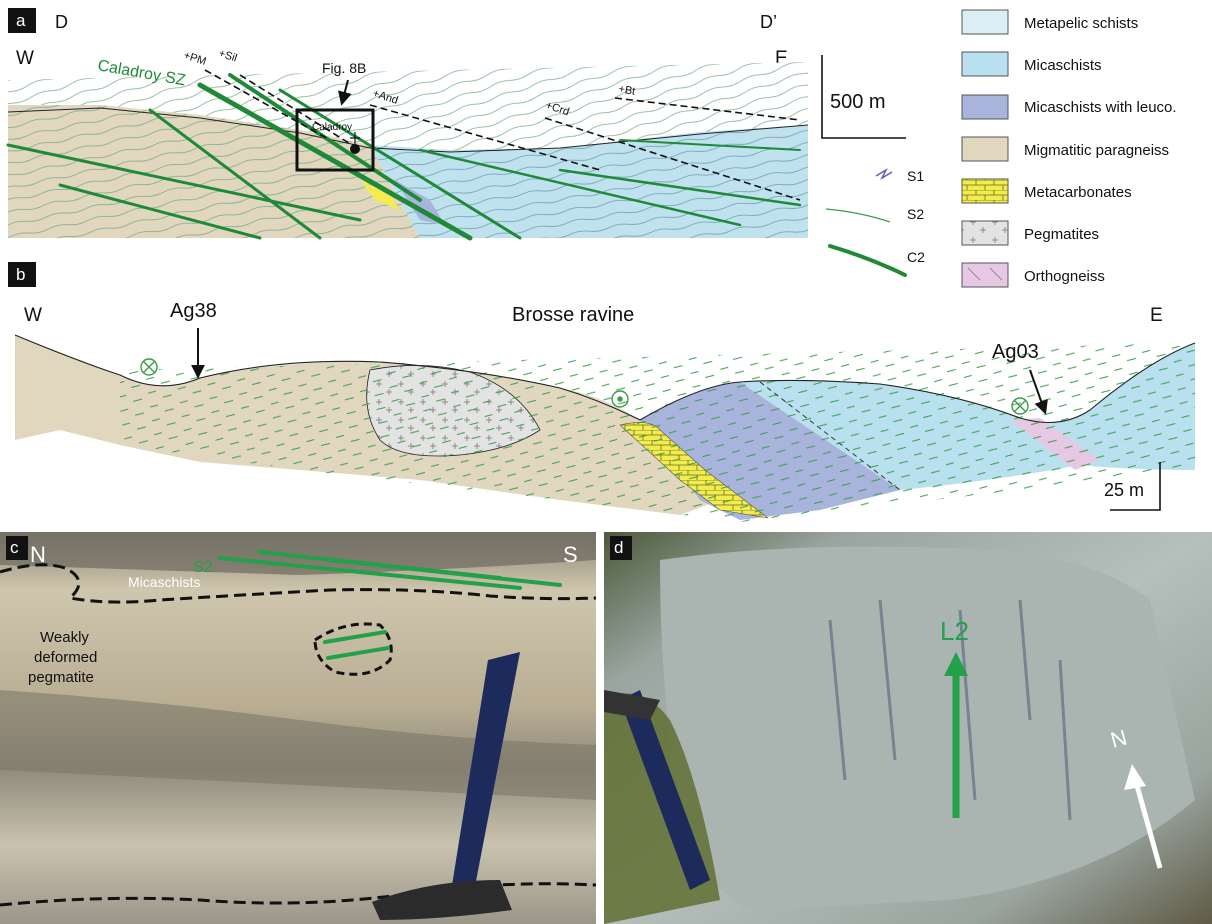  I want to click on legend-swatch-metapelic, so click(985, 22).